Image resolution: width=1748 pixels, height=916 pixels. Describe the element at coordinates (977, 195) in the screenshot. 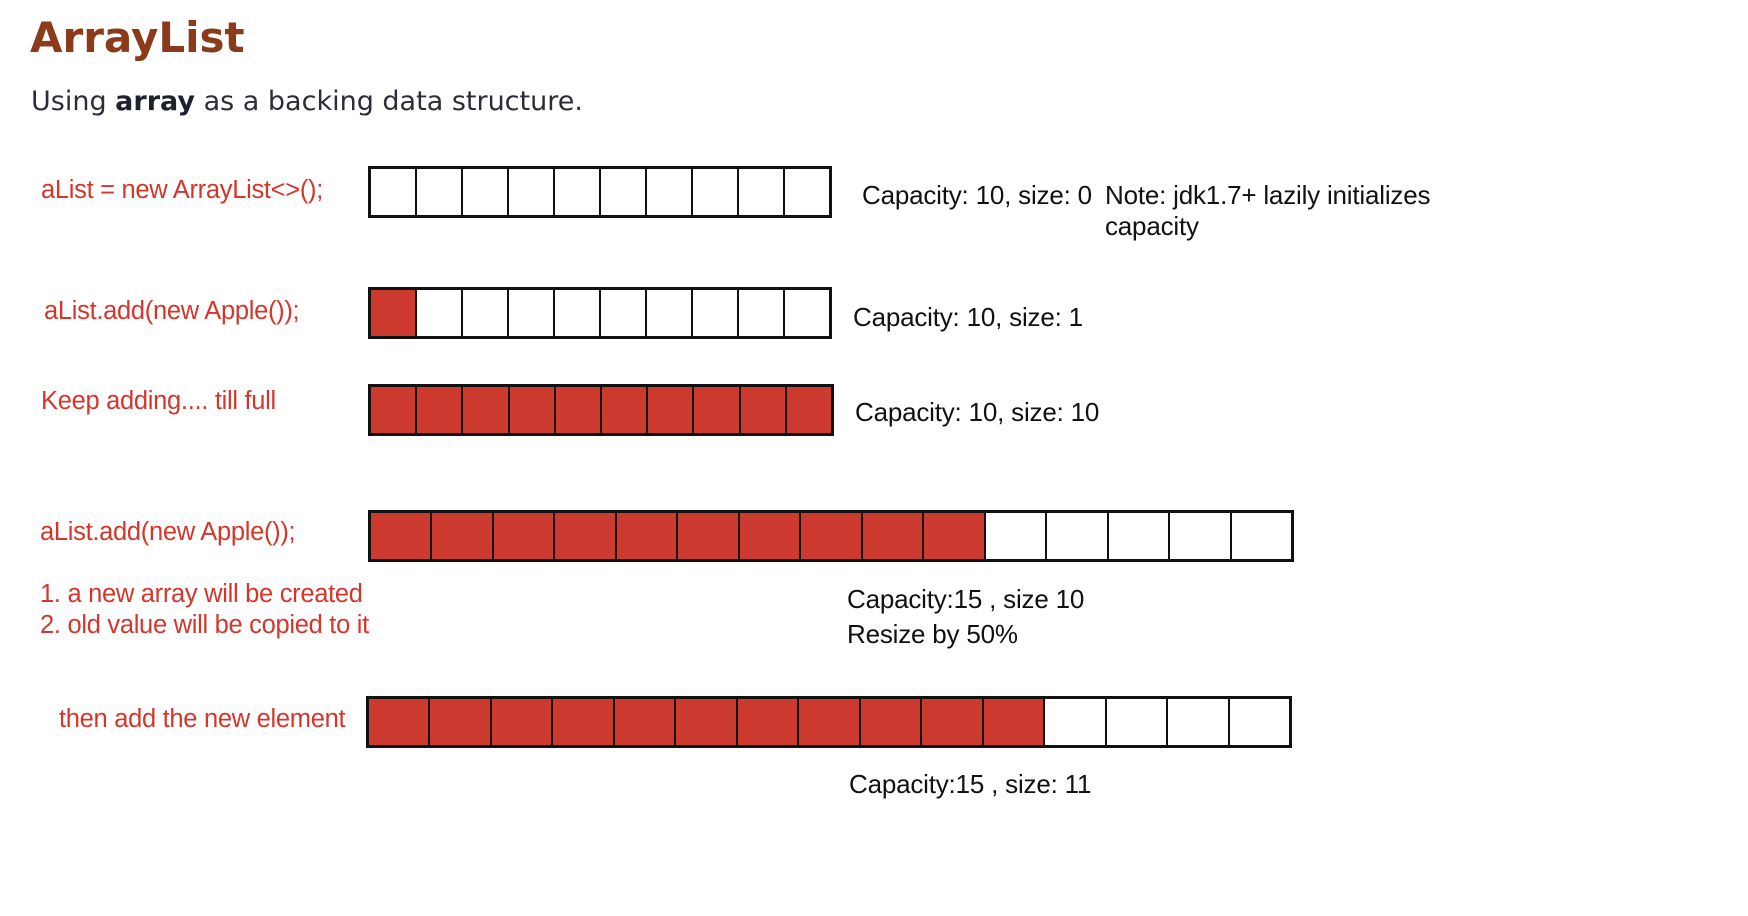

I see `step1-status: Capacity: 10, size: 0` at that location.